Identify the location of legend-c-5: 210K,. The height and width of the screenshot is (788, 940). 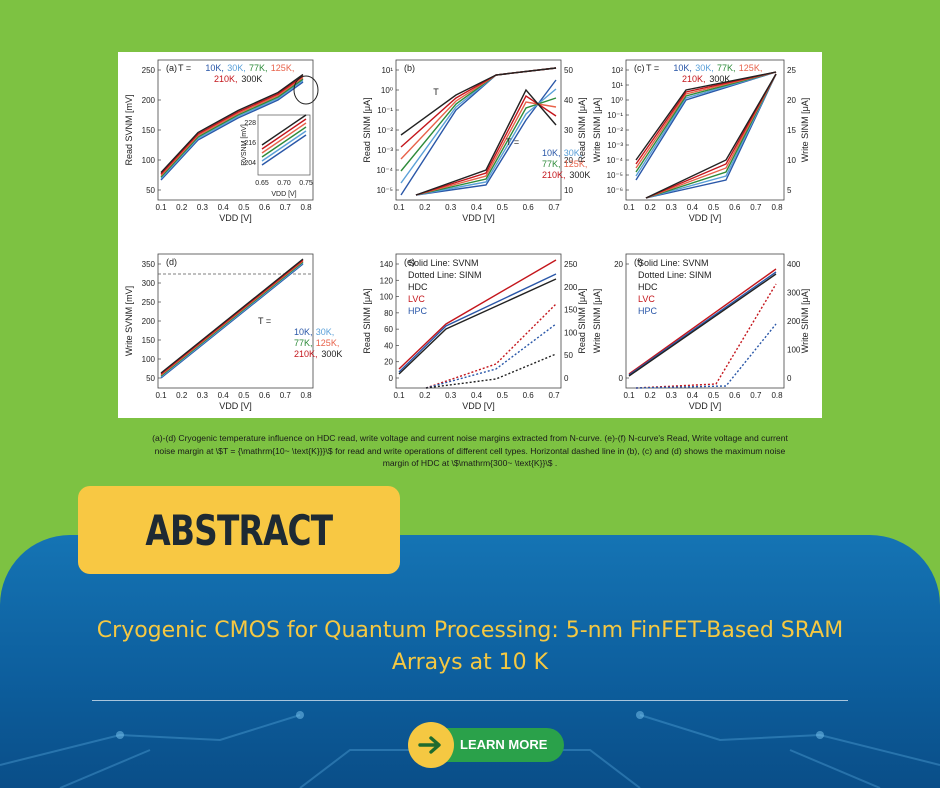
(694, 79).